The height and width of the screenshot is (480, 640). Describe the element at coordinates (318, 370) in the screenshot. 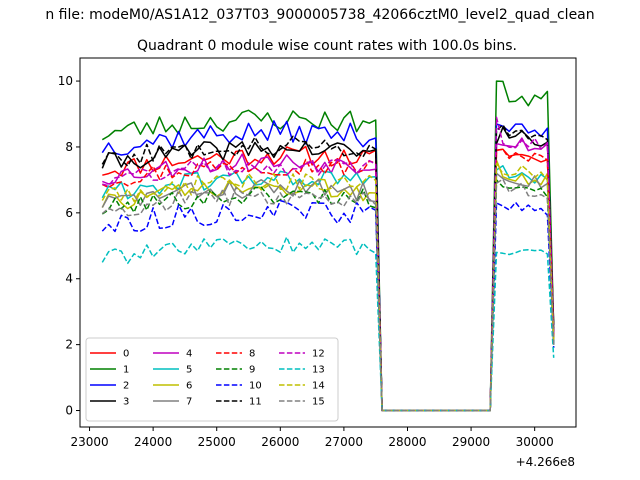

I see `legend-label-13: 13` at that location.